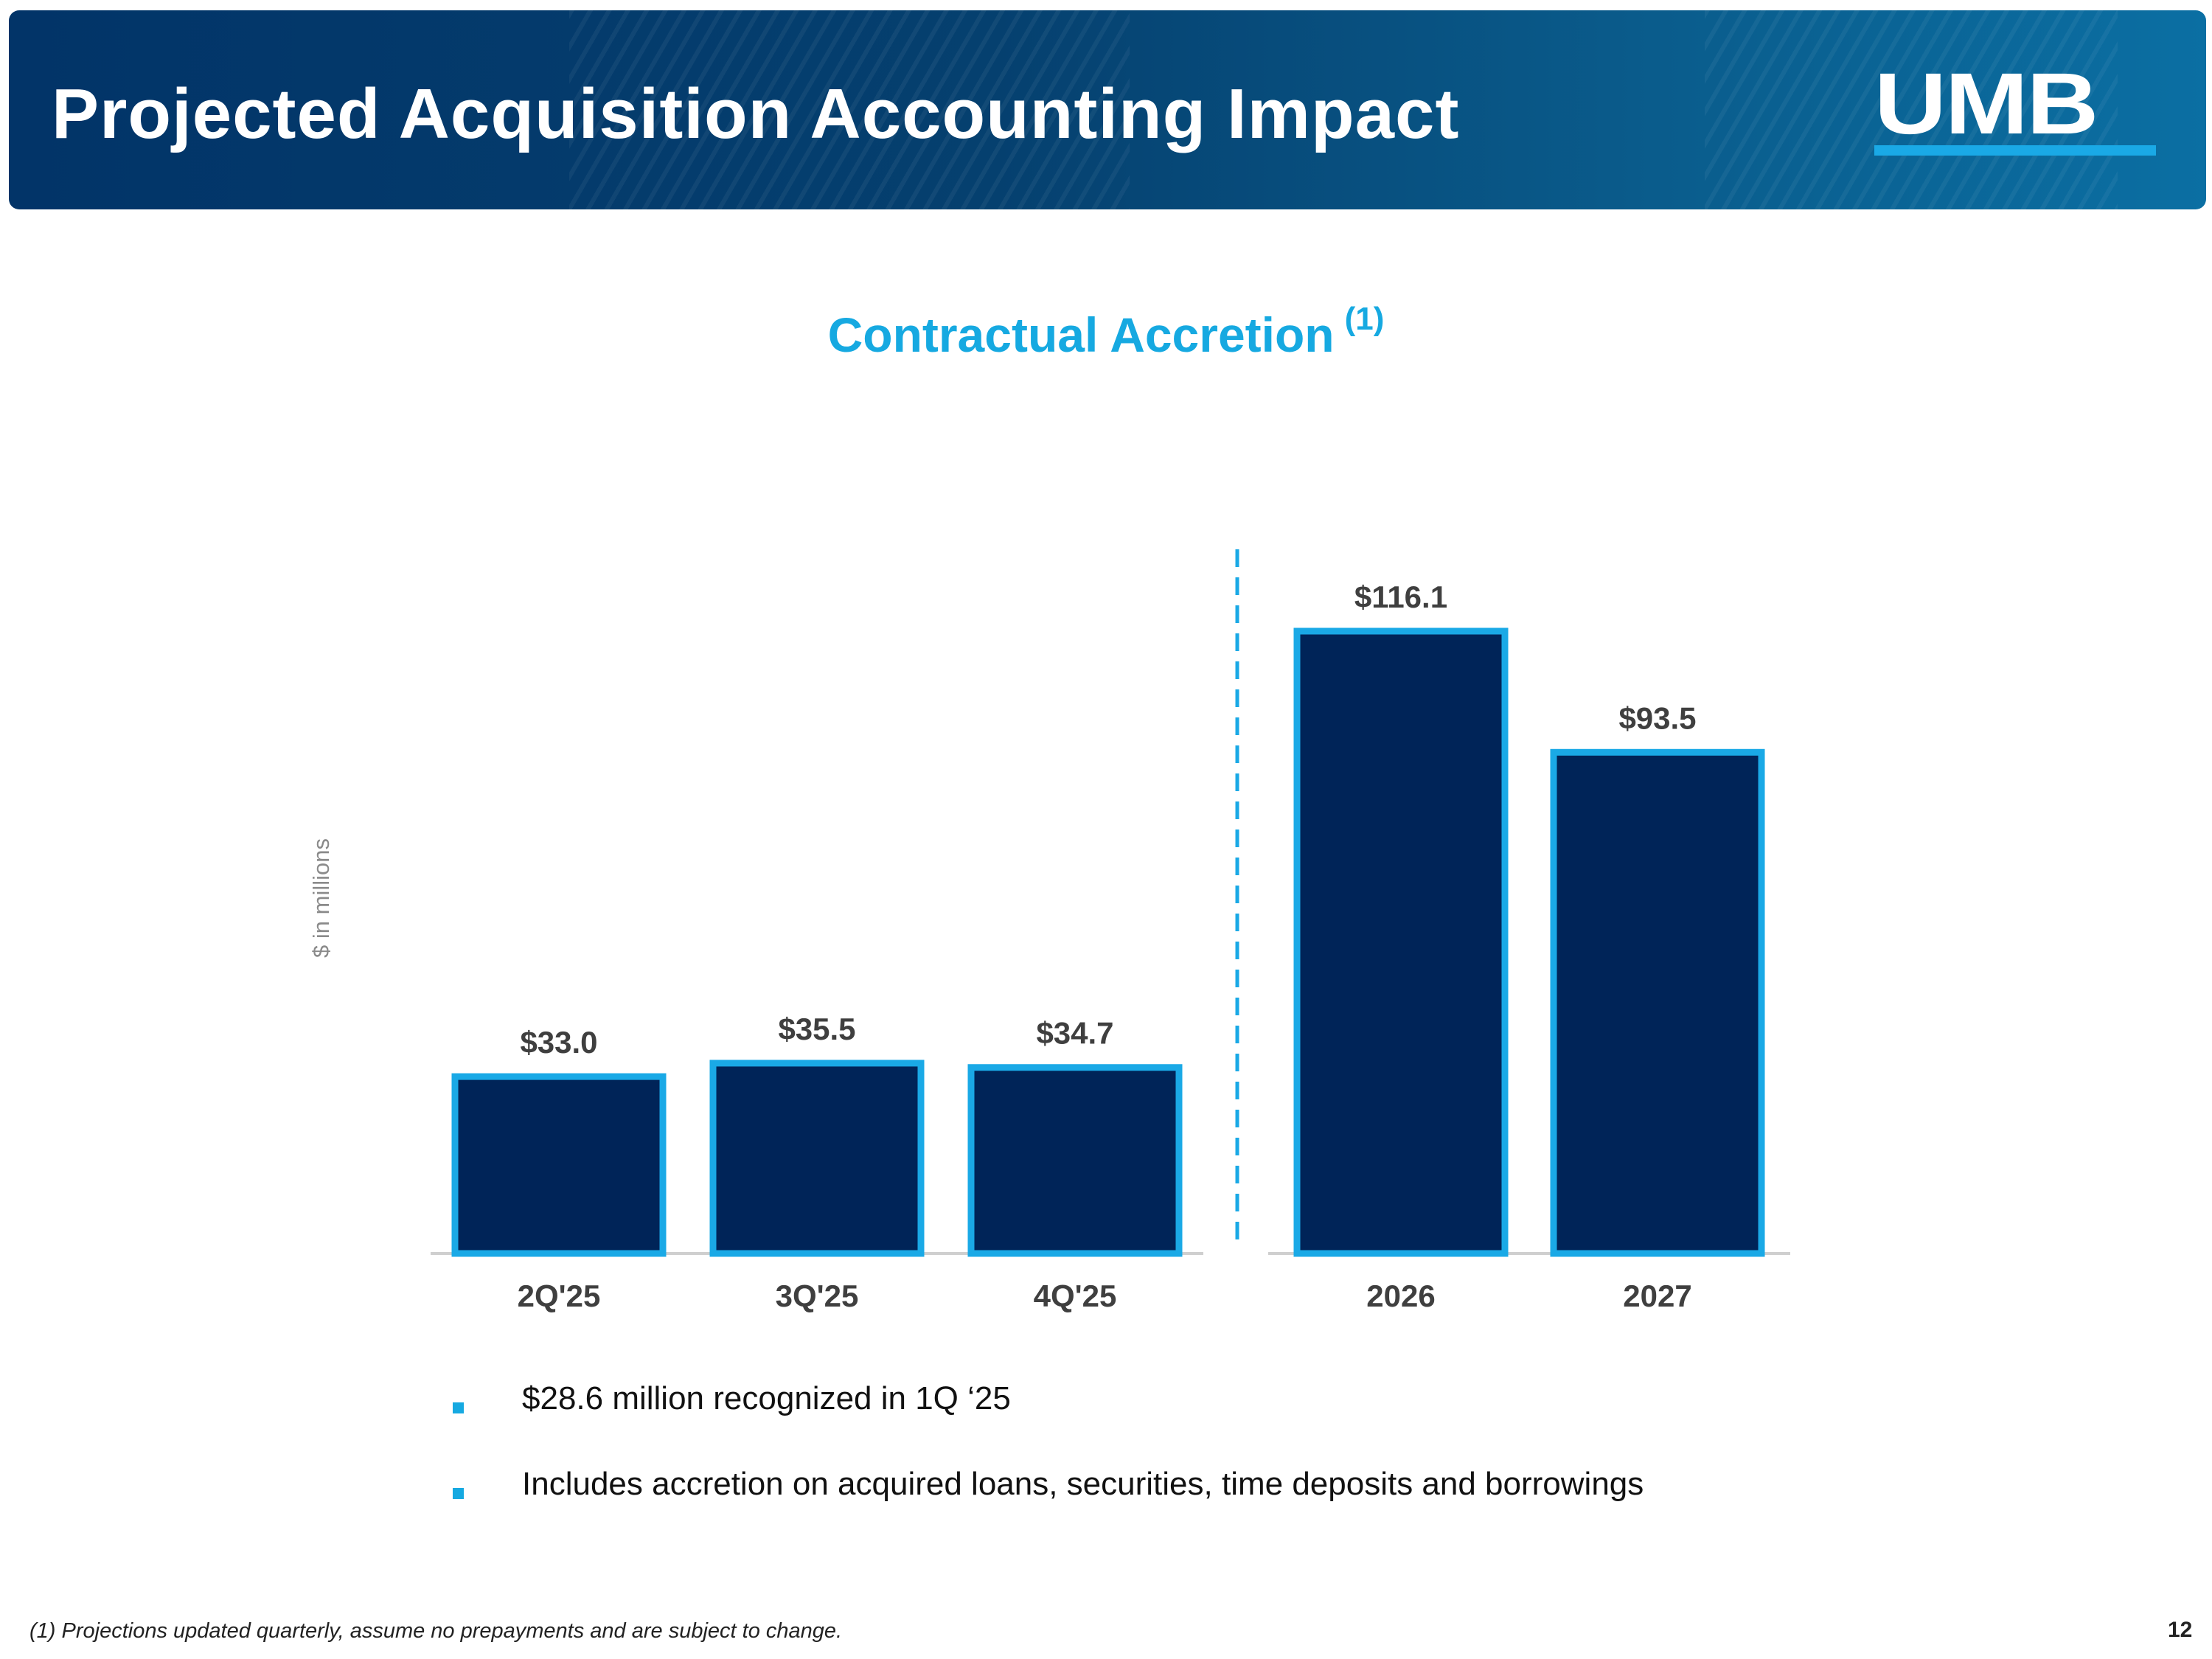 The width and height of the screenshot is (2212, 1659). Describe the element at coordinates (1401, 942) in the screenshot. I see `bar-2026` at that location.